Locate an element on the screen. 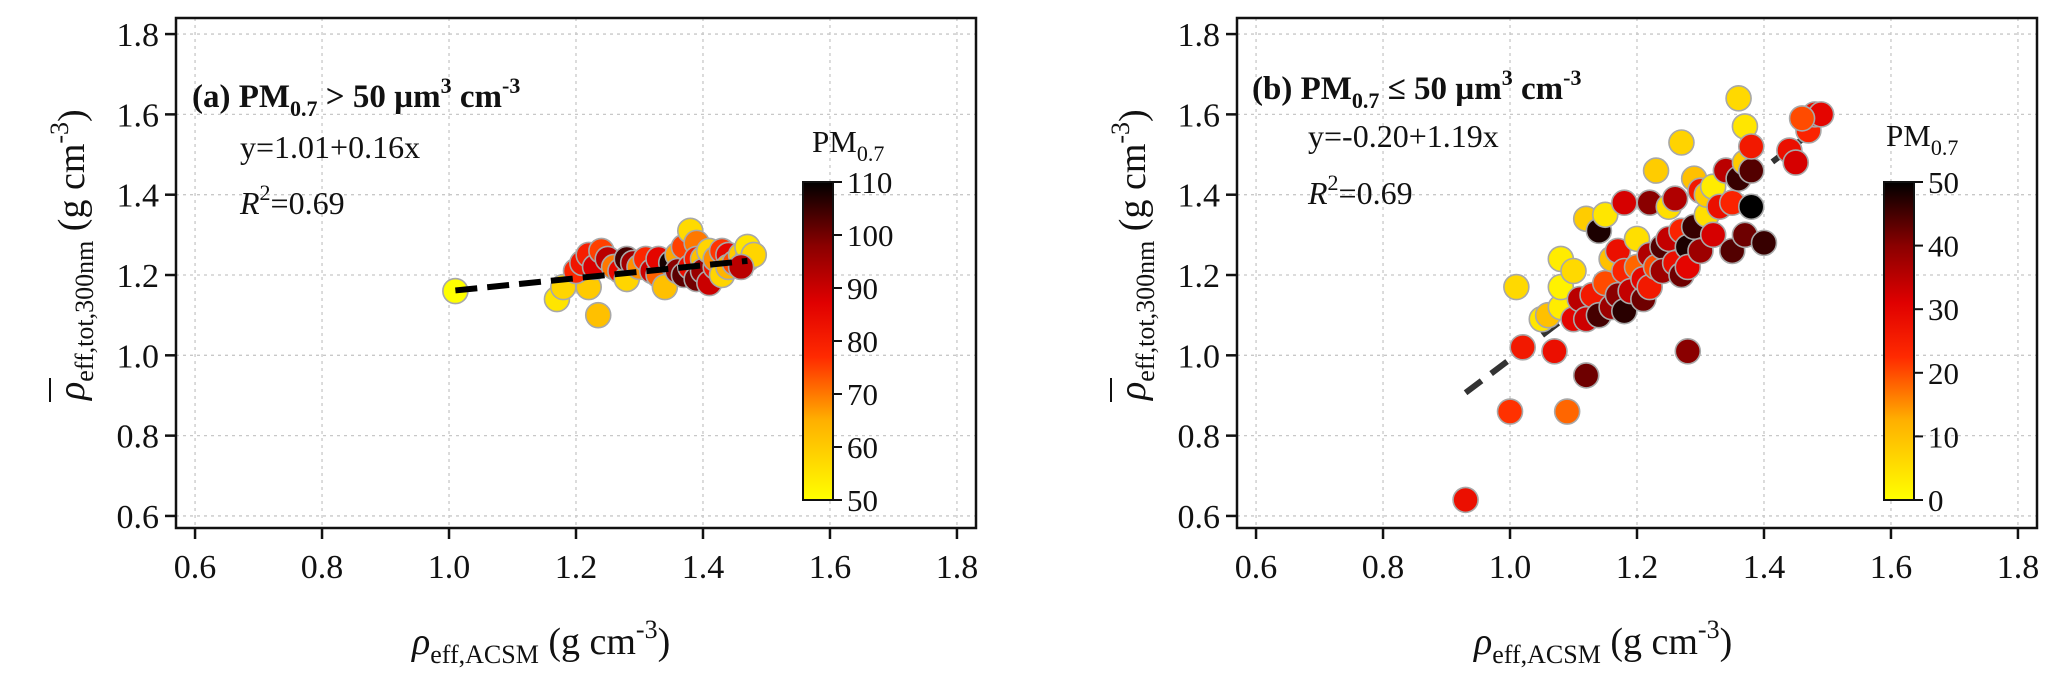 This screenshot has height=678, width=2067. fit-line is located at coordinates (601, 275).